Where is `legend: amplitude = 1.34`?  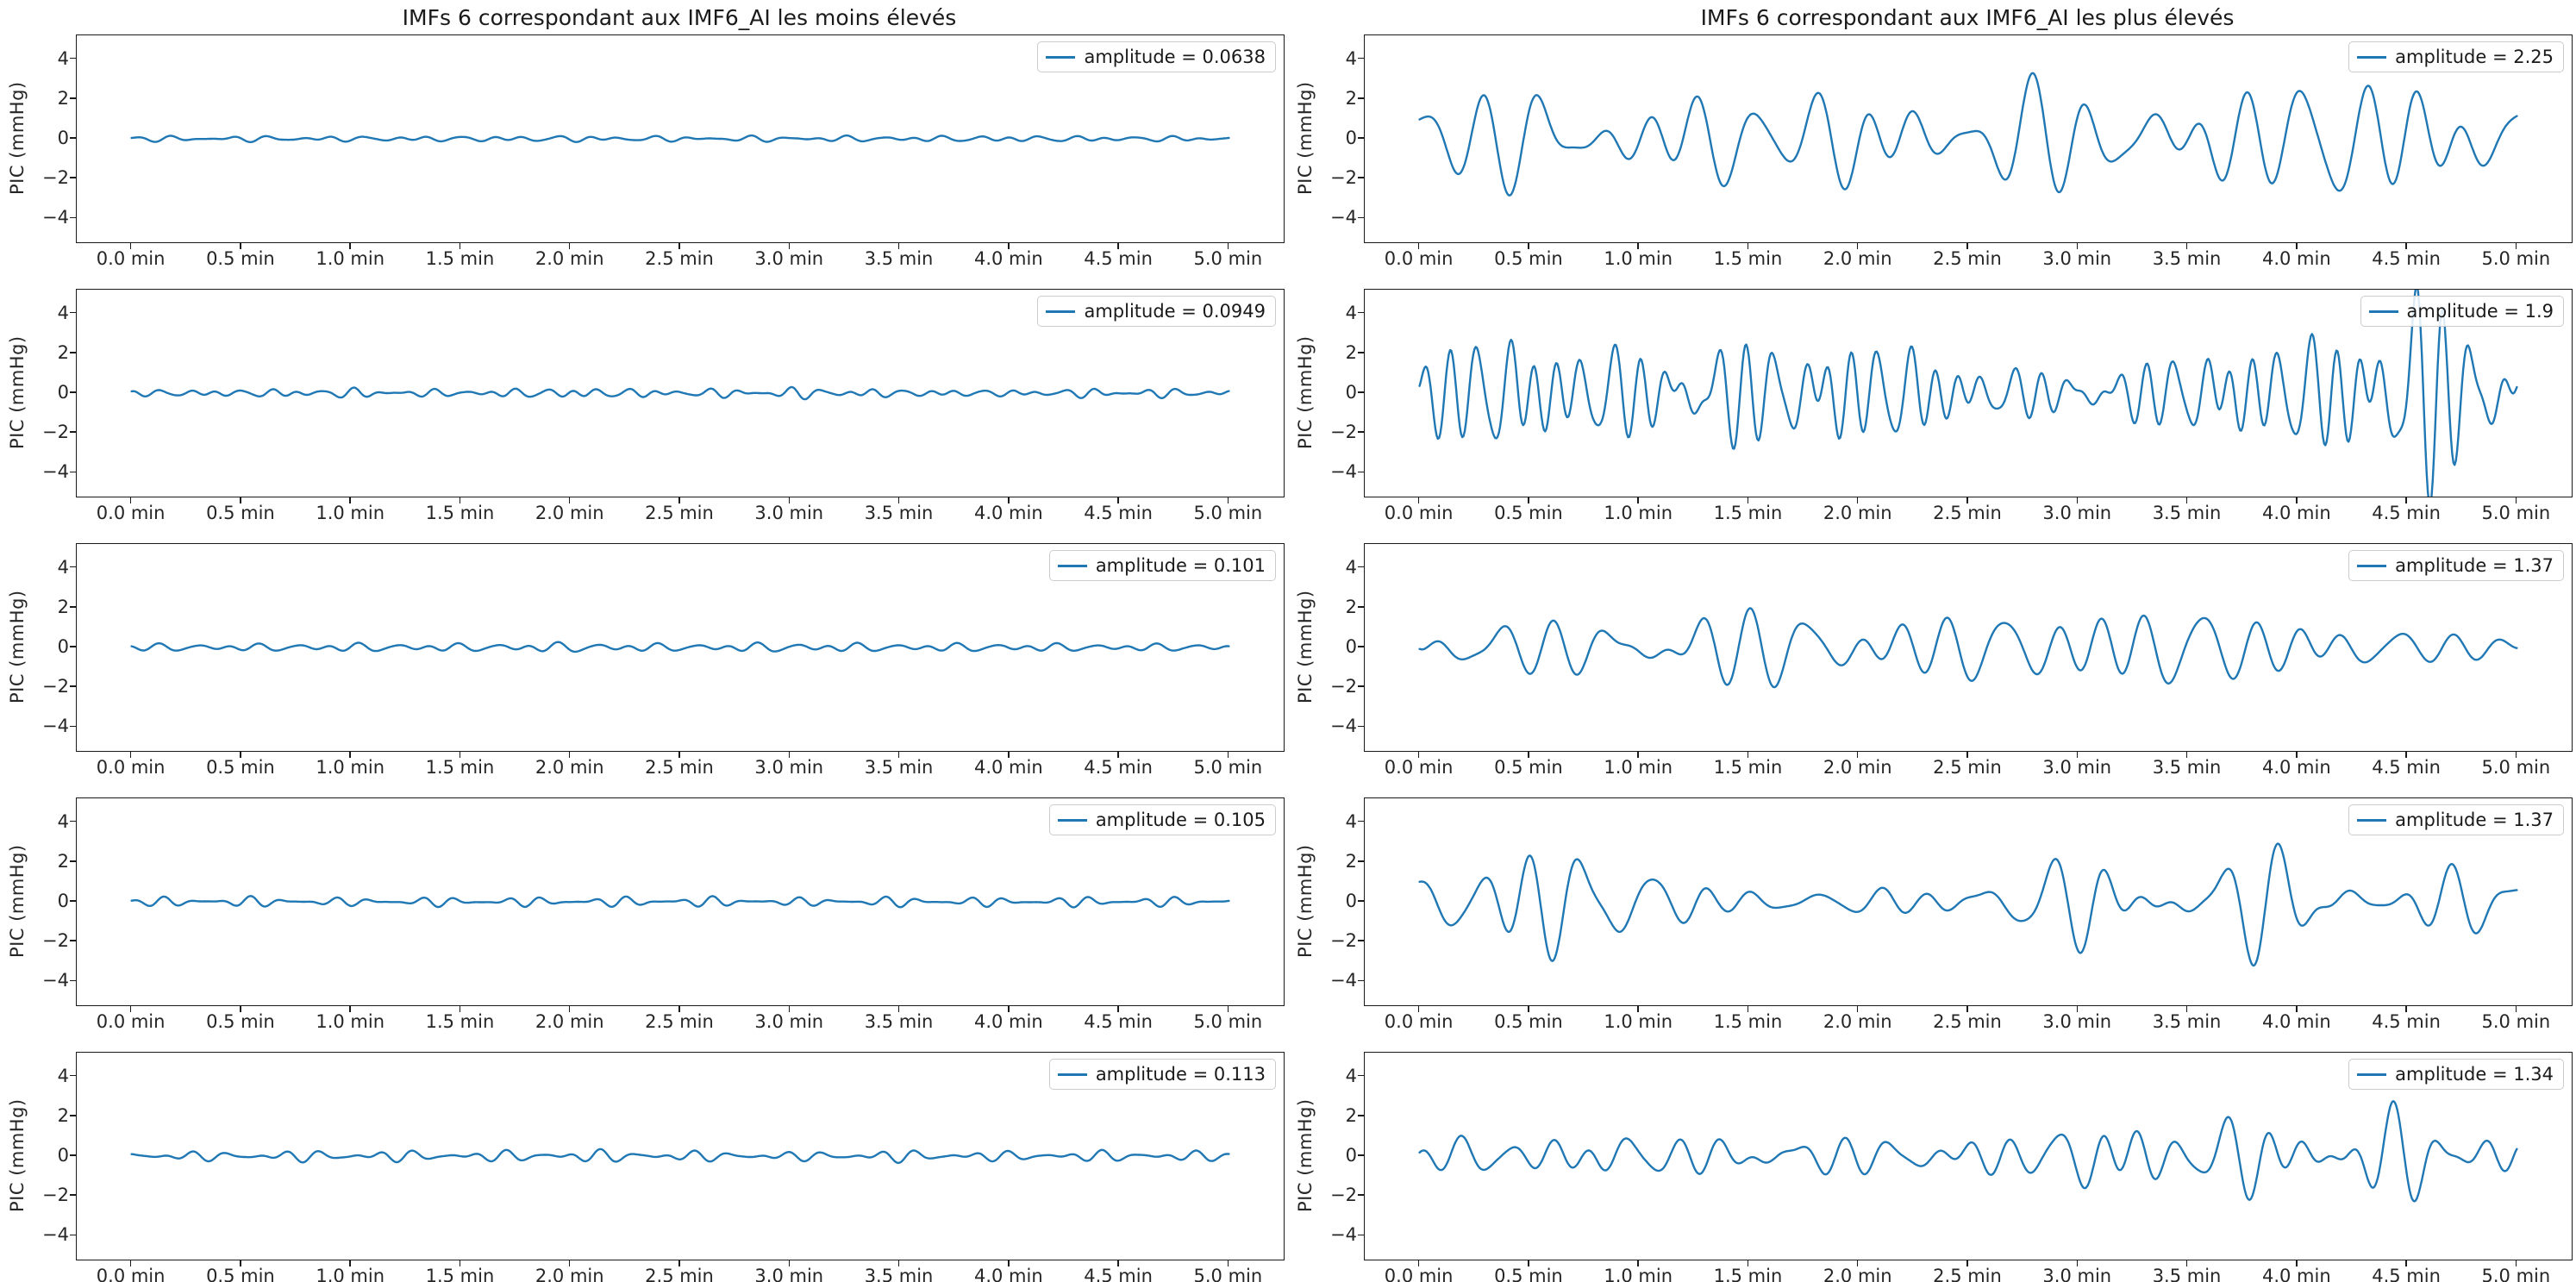 legend: amplitude = 1.34 is located at coordinates (2456, 1074).